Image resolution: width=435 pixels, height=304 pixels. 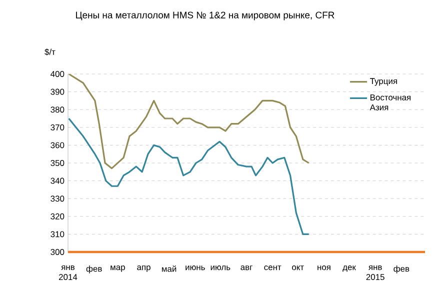 I want to click on y-tick-label: 390, so click(x=57, y=91).